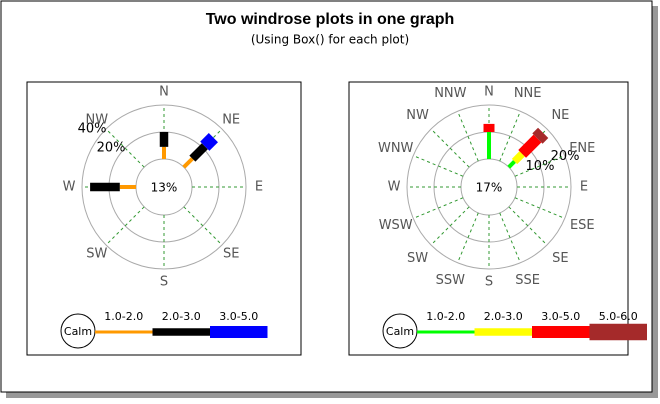 The image size is (660, 404). I want to click on direction-label: ESE, so click(582, 225).